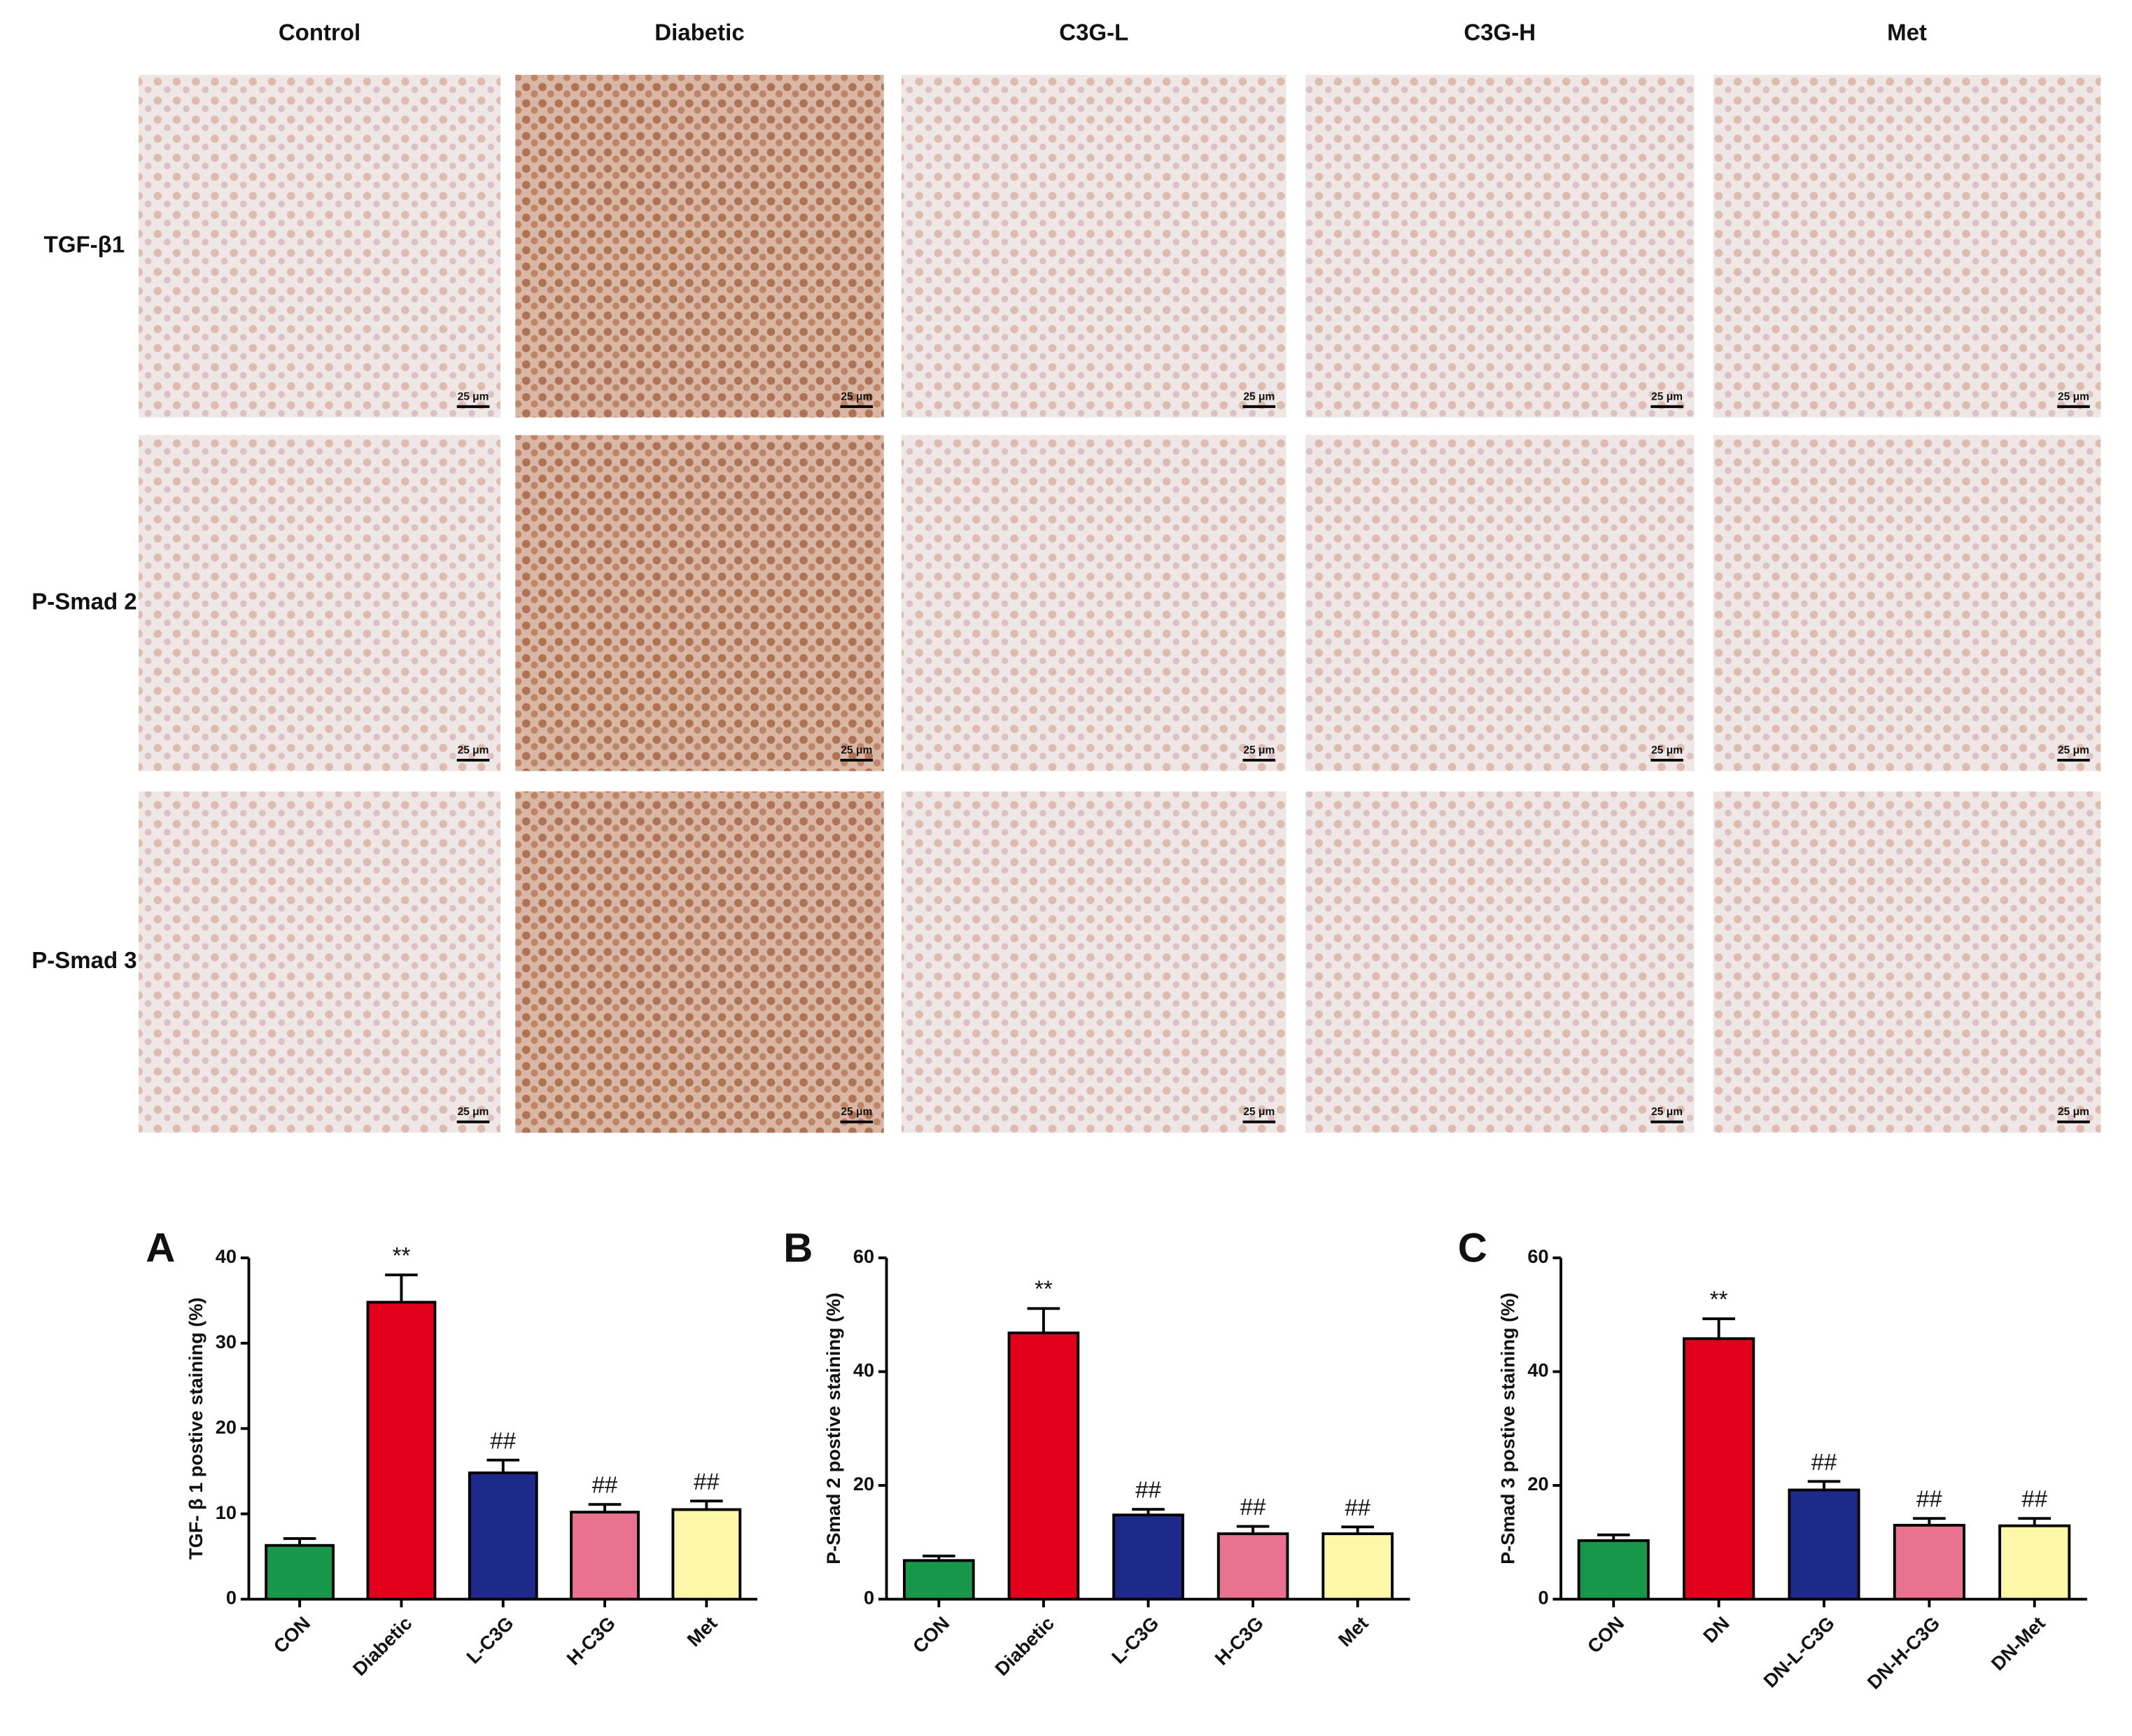 This screenshot has width=2132, height=1736. I want to click on row-label: P-Smad 2, so click(83, 601).